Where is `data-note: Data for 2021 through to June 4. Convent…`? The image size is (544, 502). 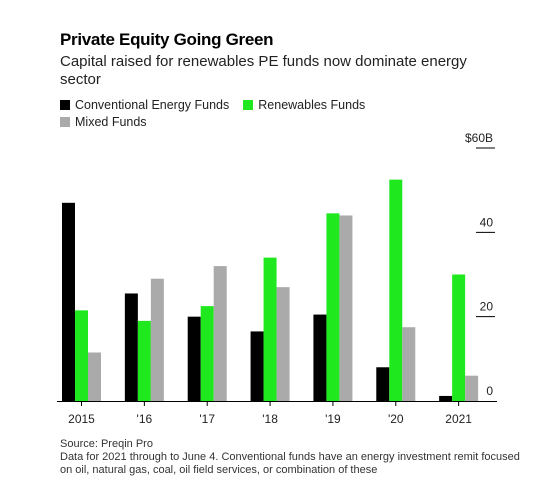 data-note: Data for 2021 through to June 4. Convent… is located at coordinates (290, 463).